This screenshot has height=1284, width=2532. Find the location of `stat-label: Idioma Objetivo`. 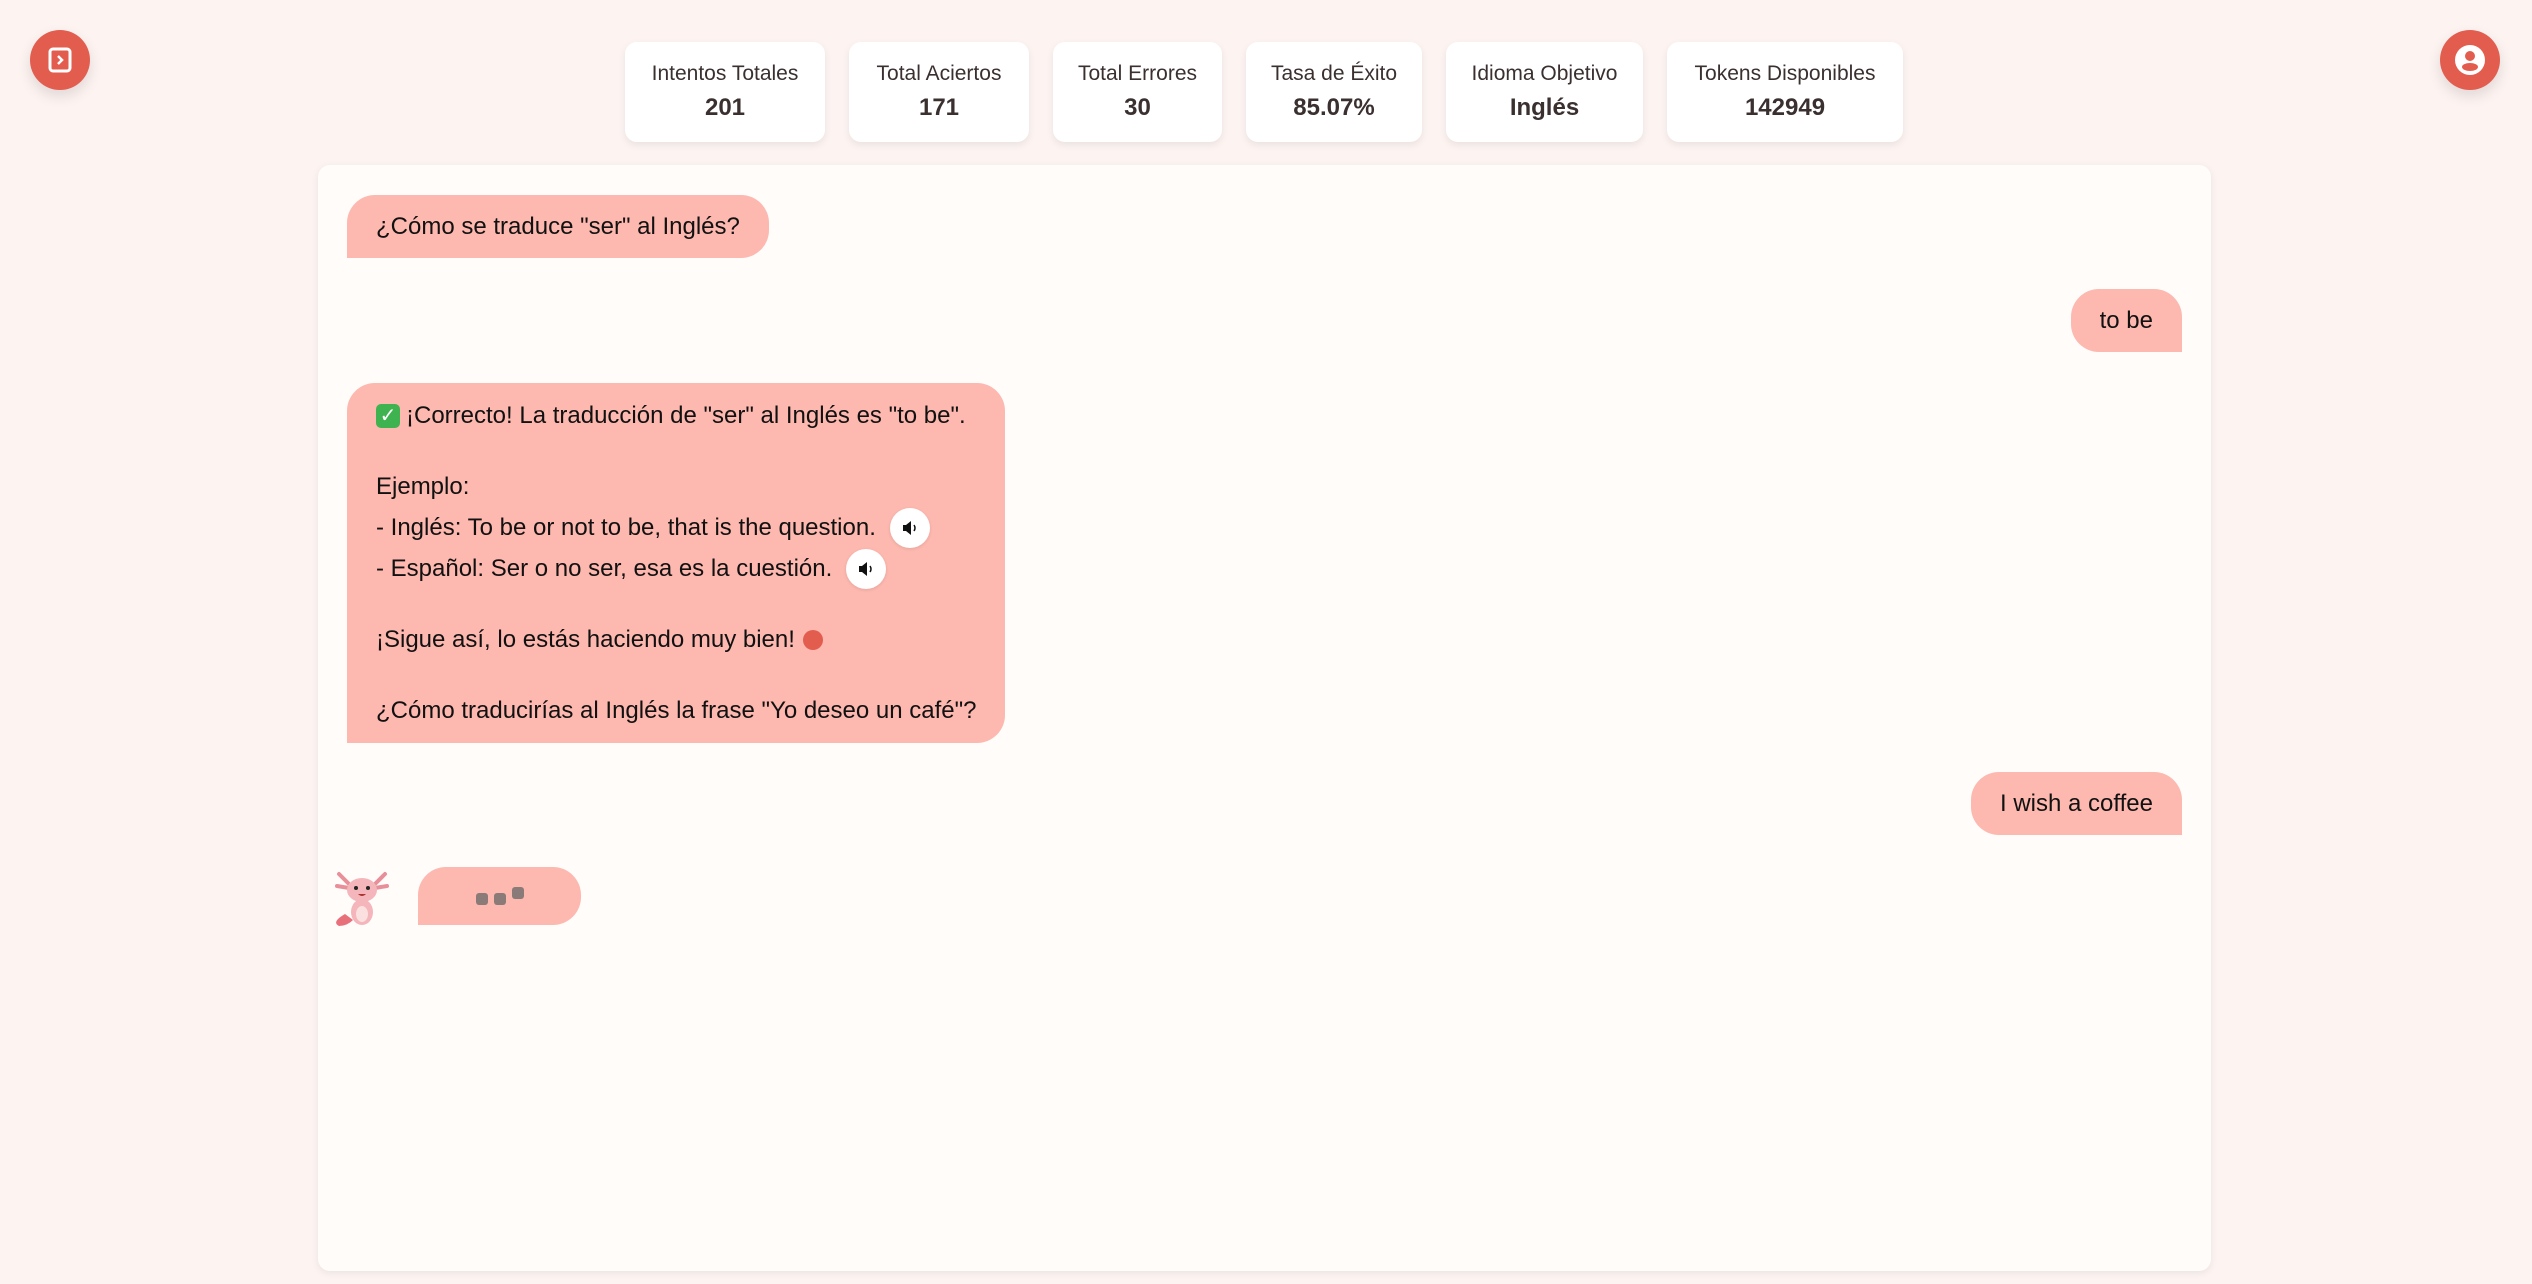

stat-label: Idioma Objetivo is located at coordinates (1544, 73).